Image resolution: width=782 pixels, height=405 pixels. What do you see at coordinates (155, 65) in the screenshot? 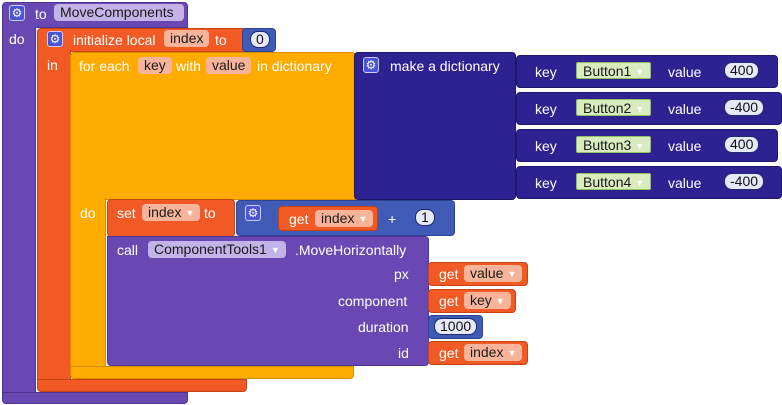
I see `for-each-key-field: key` at bounding box center [155, 65].